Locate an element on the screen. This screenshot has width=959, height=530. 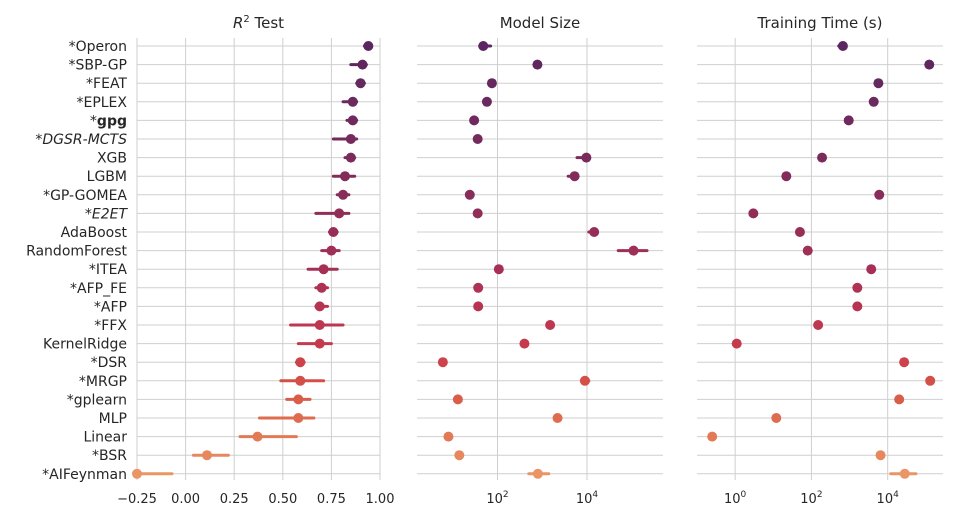
tick-label: 1.00 is located at coordinates (380, 499).